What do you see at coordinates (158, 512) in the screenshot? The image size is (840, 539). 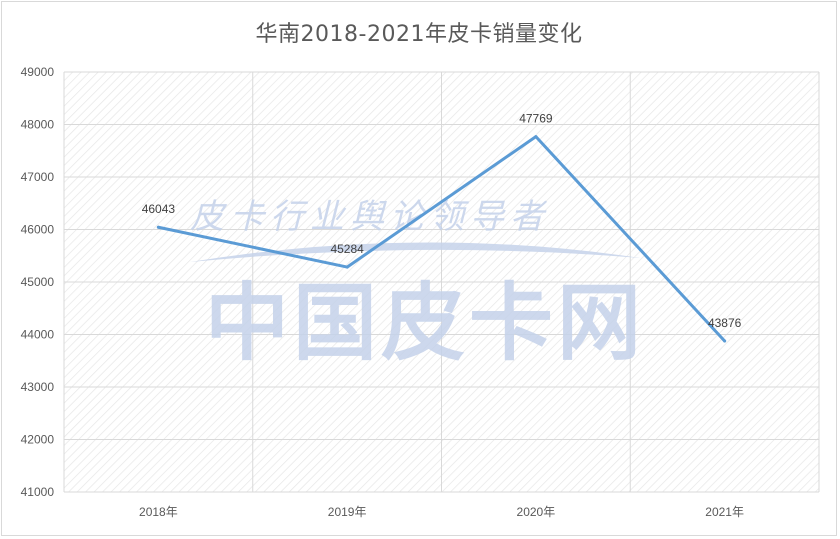 I see `x-tick-label: 2018年` at bounding box center [158, 512].